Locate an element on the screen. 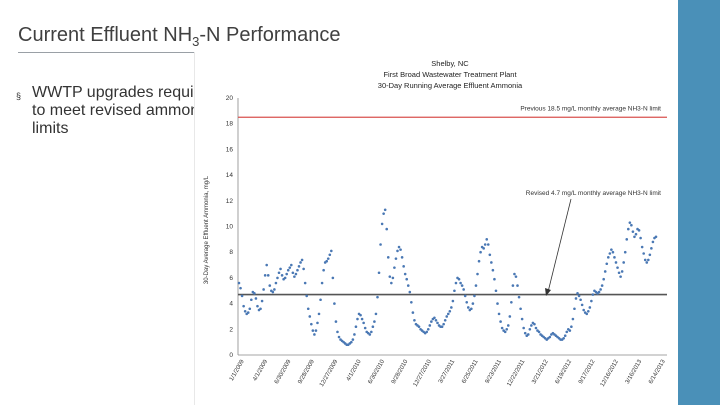 This screenshot has width=720, height=410. revised-limit-arrowhead is located at coordinates (548, 292).